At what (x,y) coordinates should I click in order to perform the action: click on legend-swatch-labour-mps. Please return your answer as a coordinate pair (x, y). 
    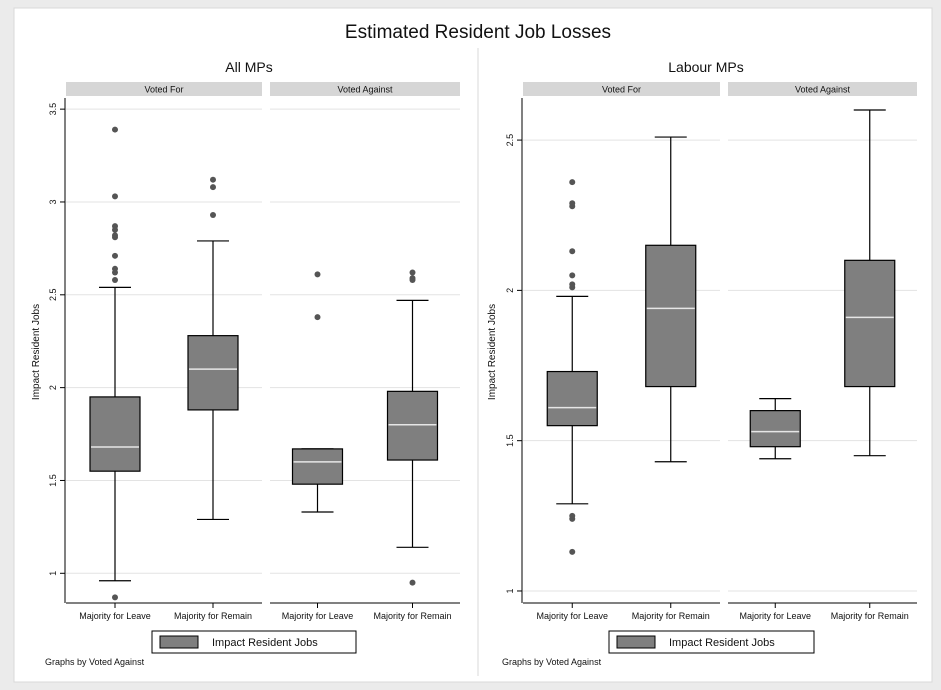
    Looking at the image, I should click on (636, 642).